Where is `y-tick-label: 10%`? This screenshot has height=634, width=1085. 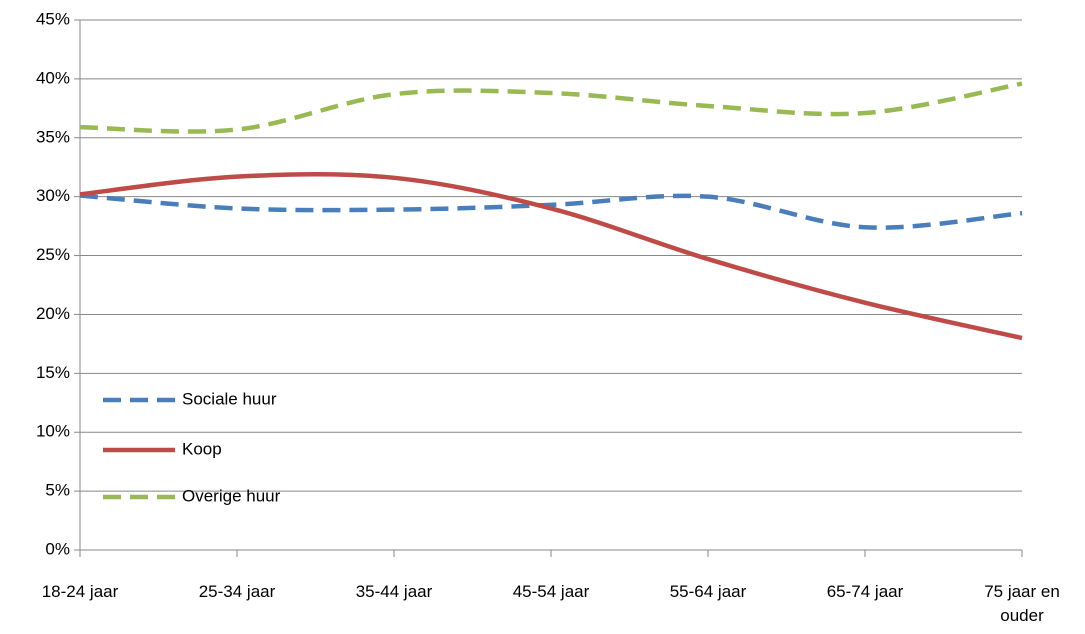 y-tick-label: 10% is located at coordinates (53, 431).